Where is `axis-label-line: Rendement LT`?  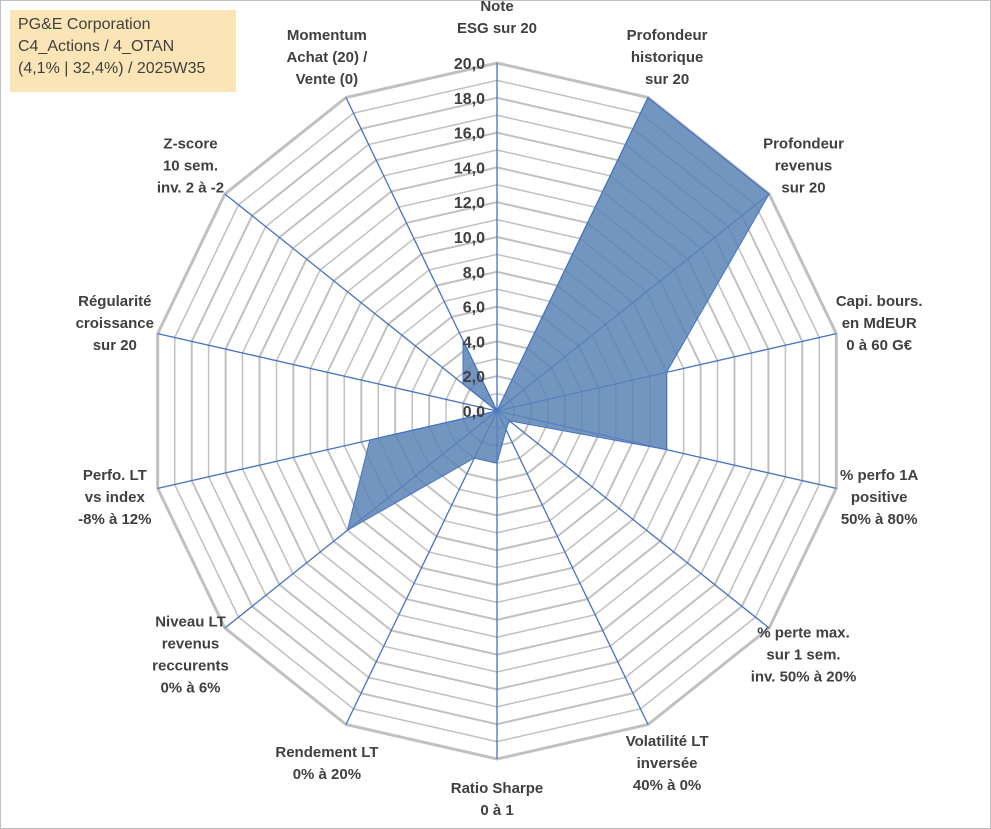
axis-label-line: Rendement LT is located at coordinates (326, 752).